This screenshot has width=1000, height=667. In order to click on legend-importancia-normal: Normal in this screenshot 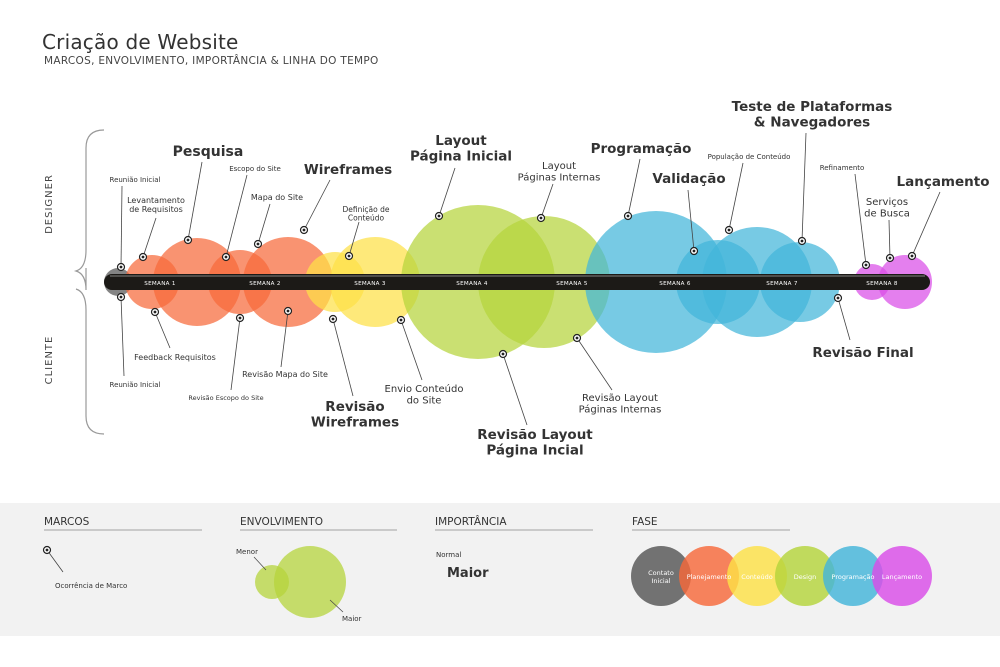, I will do `click(448, 555)`.